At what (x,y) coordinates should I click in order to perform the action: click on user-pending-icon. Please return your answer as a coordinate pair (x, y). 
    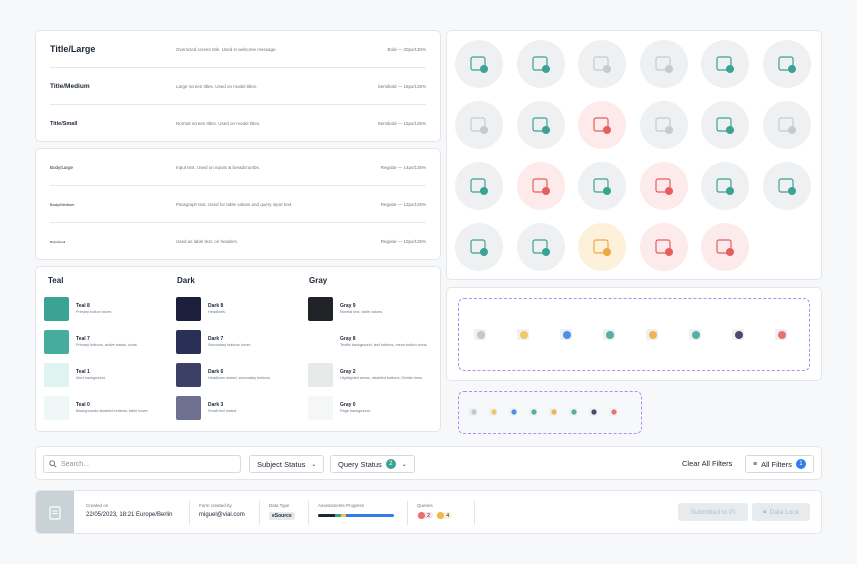
    Looking at the image, I should click on (663, 125).